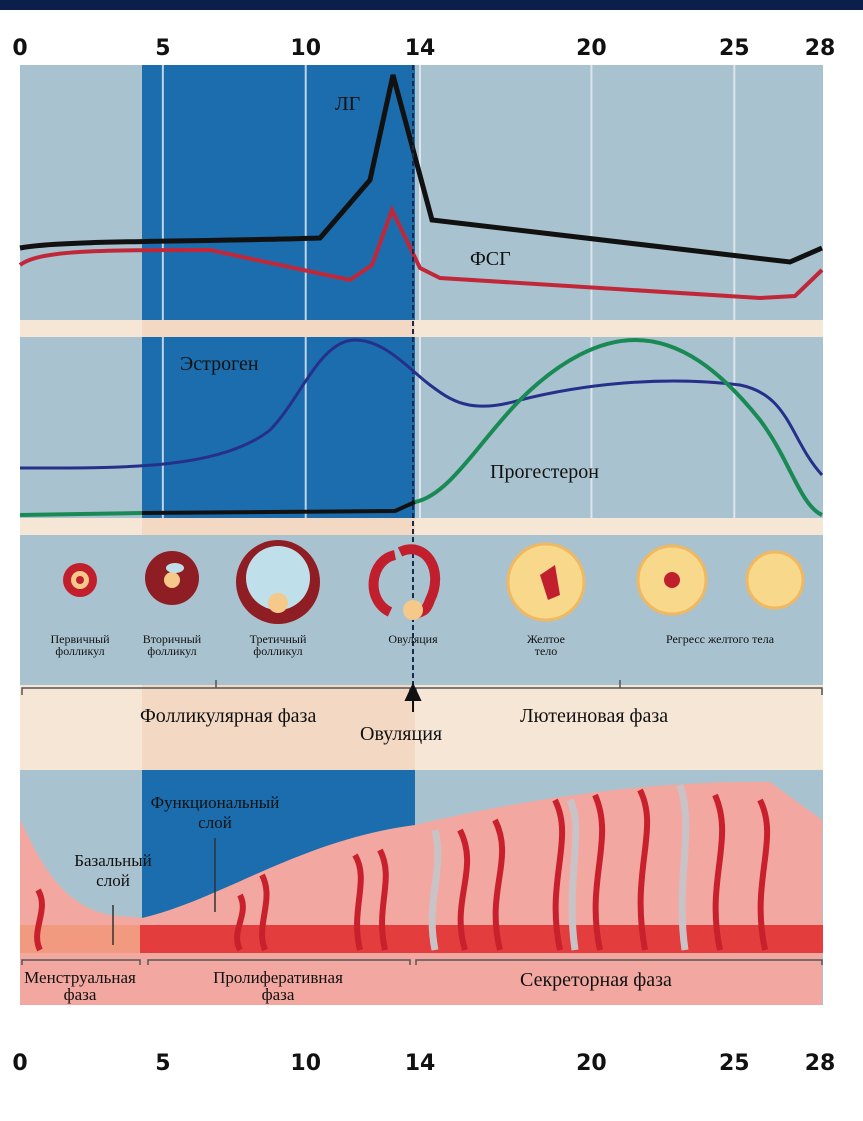 Image resolution: width=863 pixels, height=1121 pixels. I want to click on proliferative-phase-label: Пролиферативная фаза, so click(278, 986).